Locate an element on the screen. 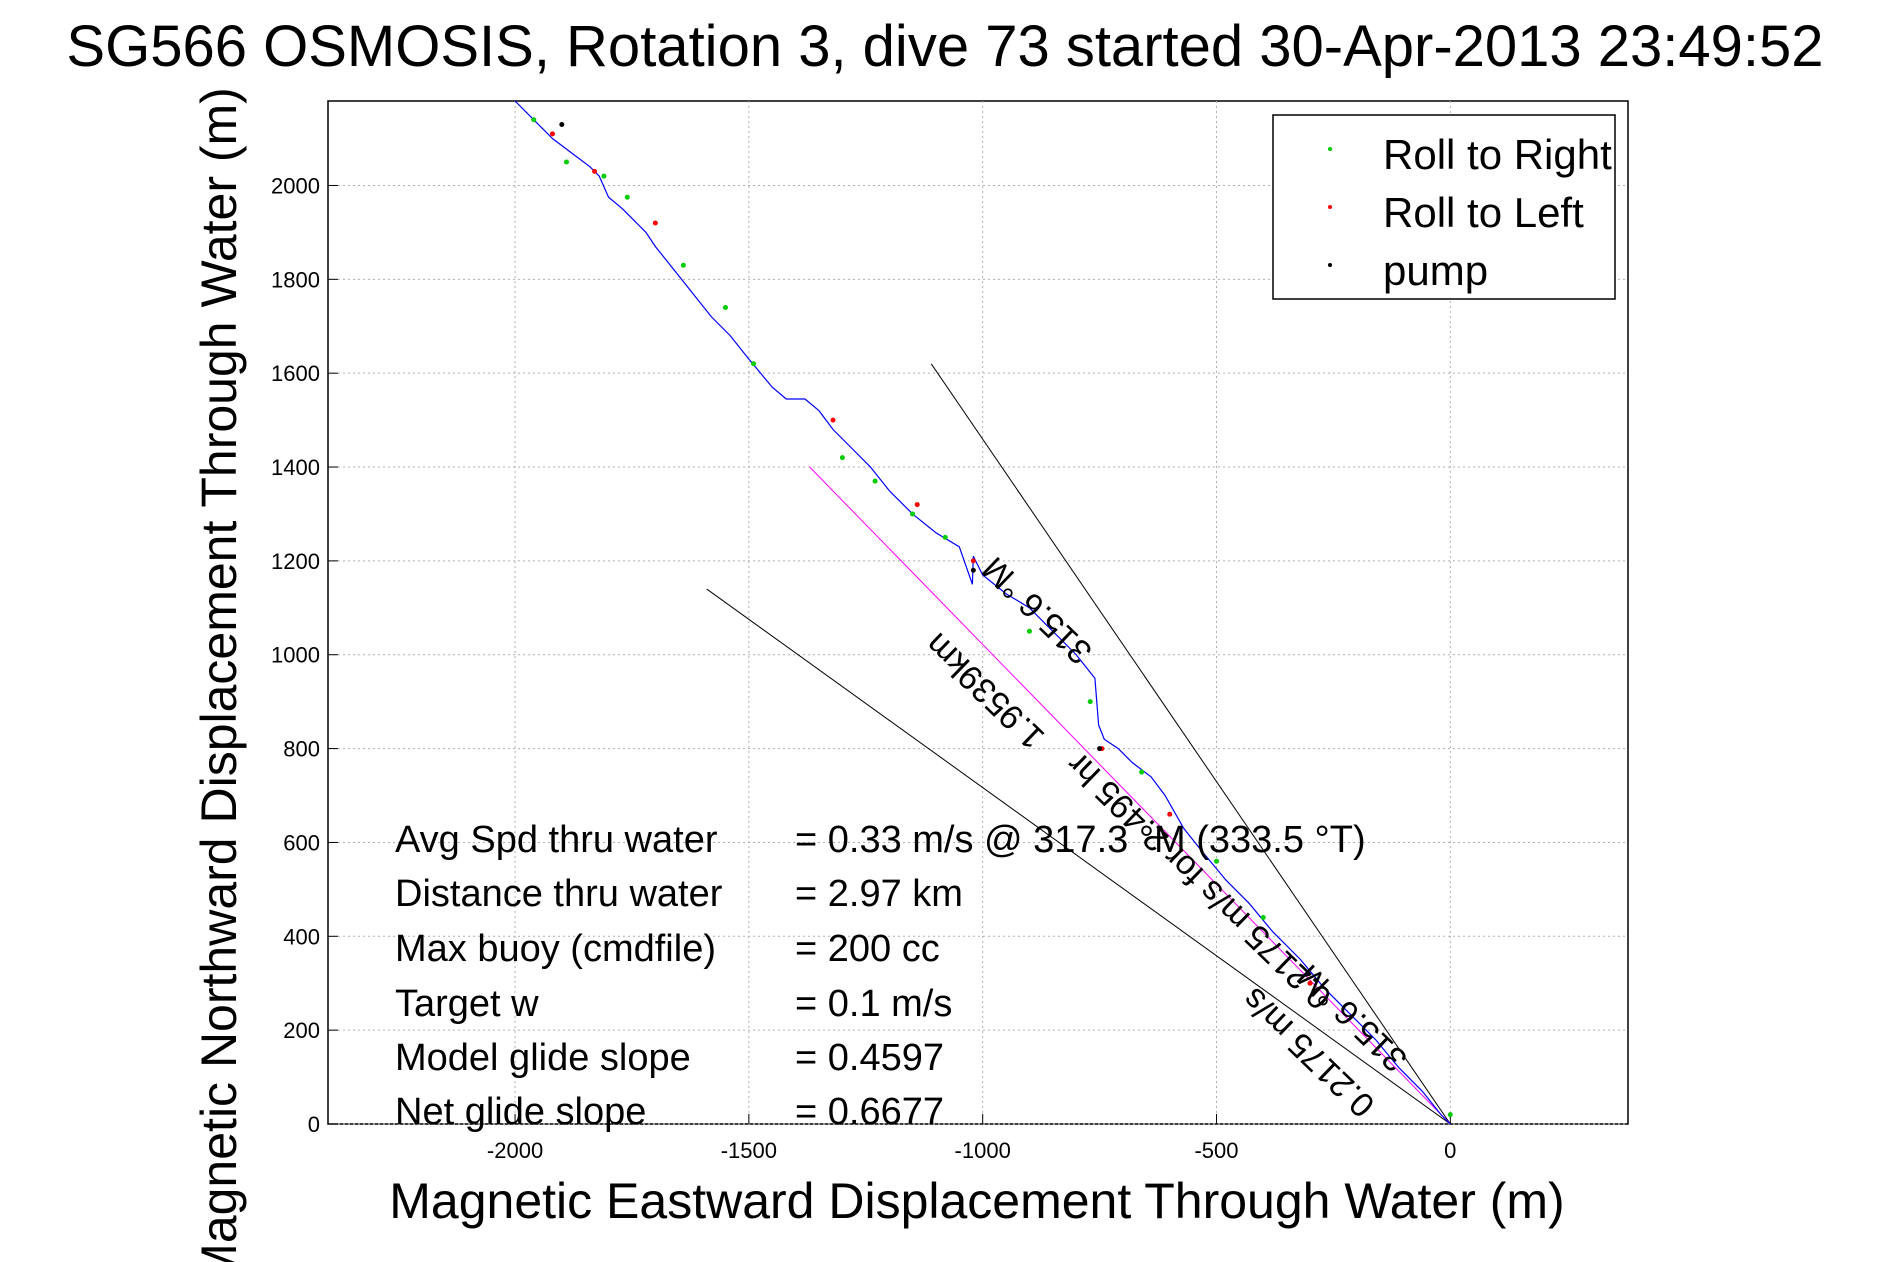  stat-distance-label: Distance thru water is located at coordinates (559, 894).